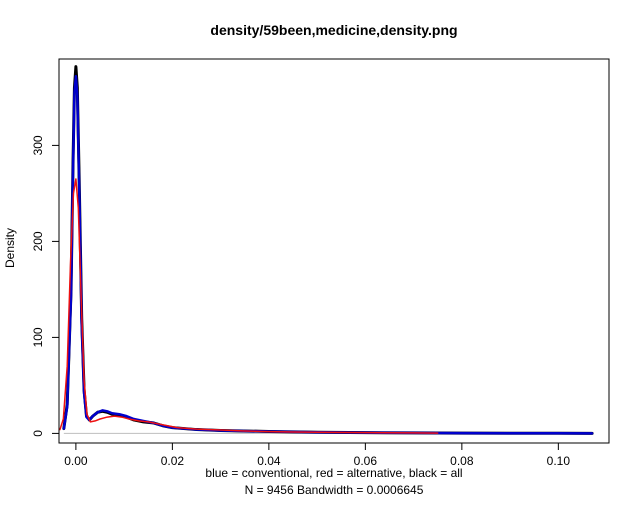 The width and height of the screenshot is (640, 512). Describe the element at coordinates (38, 241) in the screenshot. I see `y-tick-label: 200` at that location.